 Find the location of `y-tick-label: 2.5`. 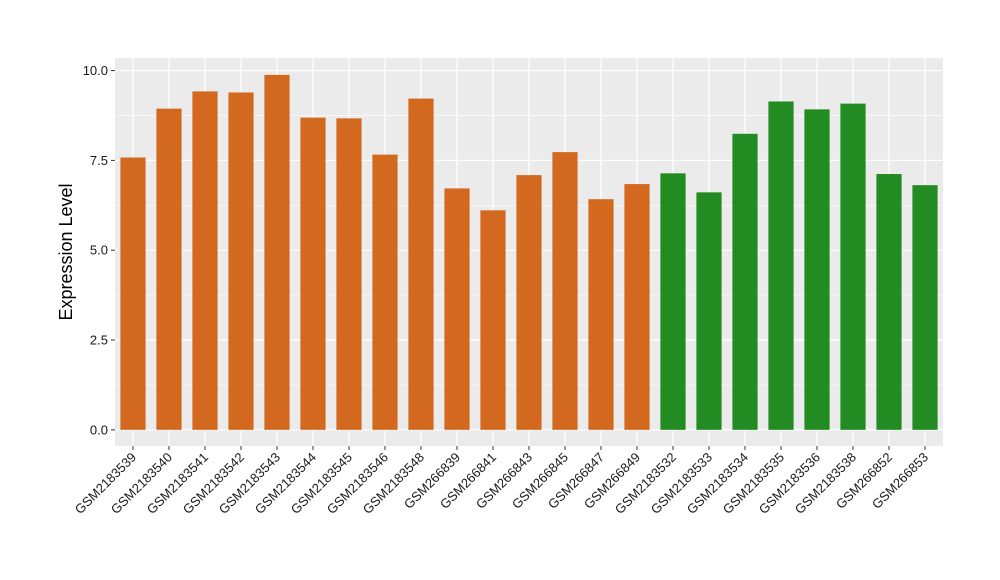

y-tick-label: 2.5 is located at coordinates (99, 340).